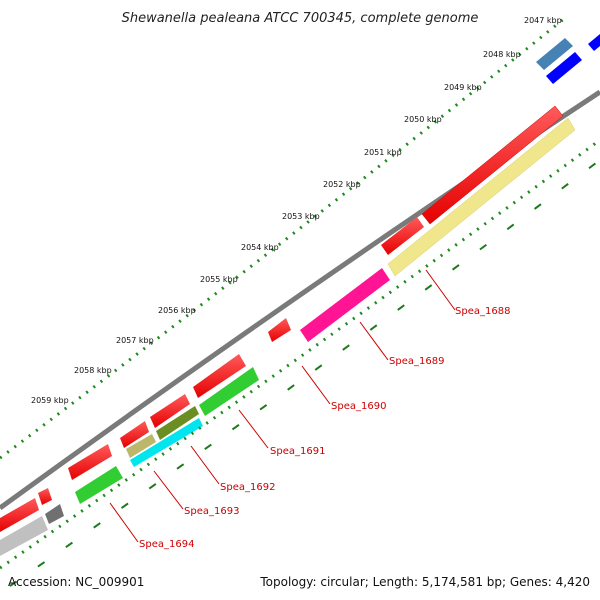 This screenshot has width=600, height=600. Describe the element at coordinates (502, 54) in the screenshot. I see `tick-label: 2048 kbp` at that location.